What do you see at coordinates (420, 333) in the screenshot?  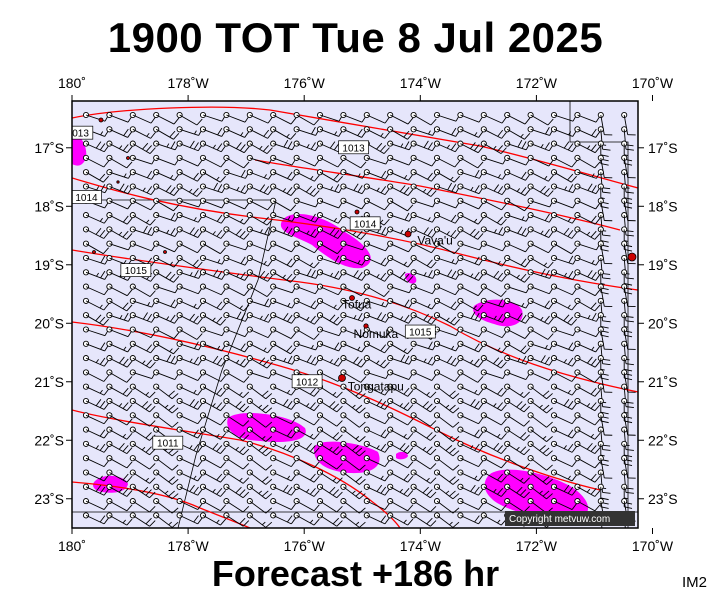 I see `svg-text: 1015` at bounding box center [420, 333].